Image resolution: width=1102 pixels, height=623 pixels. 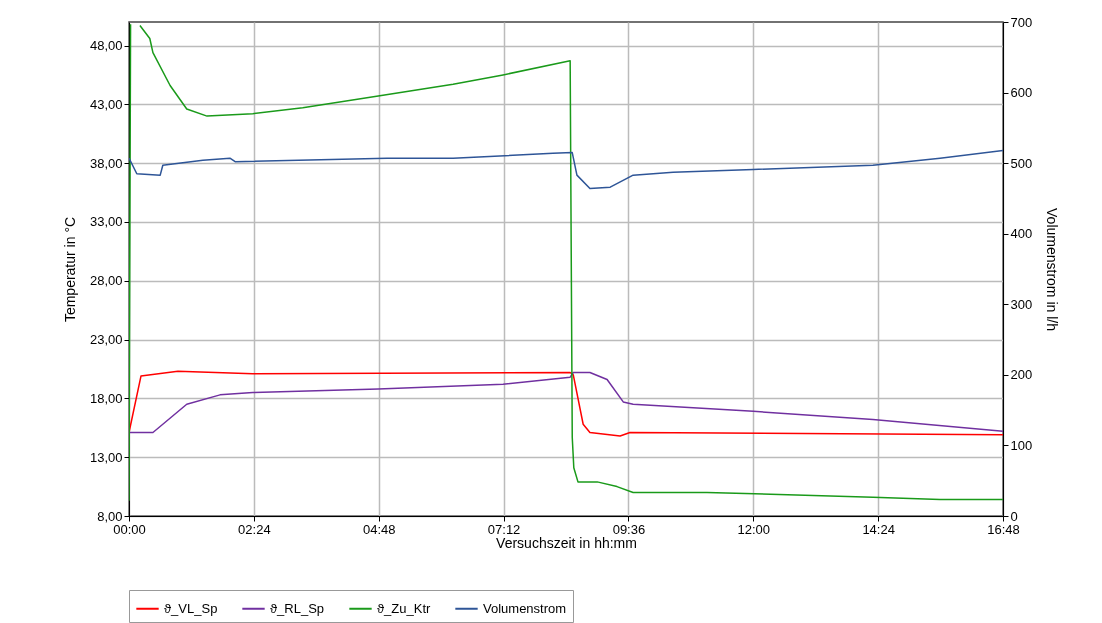 What do you see at coordinates (404, 608) in the screenshot?
I see `legend-label: ϑ_Zu_Ktr` at bounding box center [404, 608].